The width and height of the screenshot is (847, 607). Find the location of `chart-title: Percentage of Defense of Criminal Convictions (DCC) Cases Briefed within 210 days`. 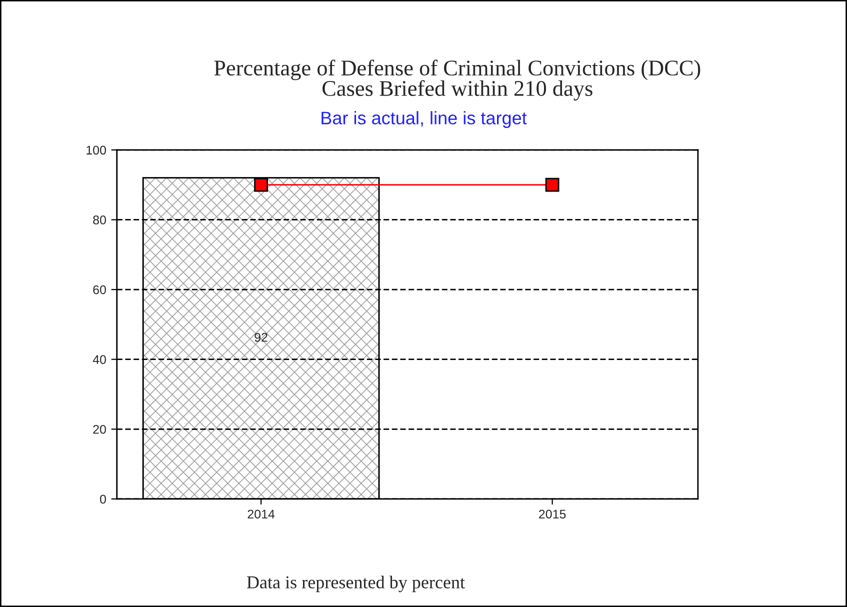

chart-title: Percentage of Defense of Criminal Convictions (DCC) Cases Briefed within 210 days is located at coordinates (457, 80).